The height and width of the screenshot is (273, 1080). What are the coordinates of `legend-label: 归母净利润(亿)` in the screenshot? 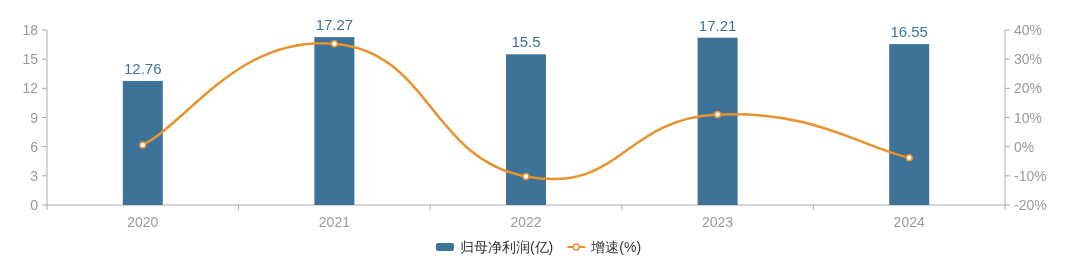 It's located at (506, 247).